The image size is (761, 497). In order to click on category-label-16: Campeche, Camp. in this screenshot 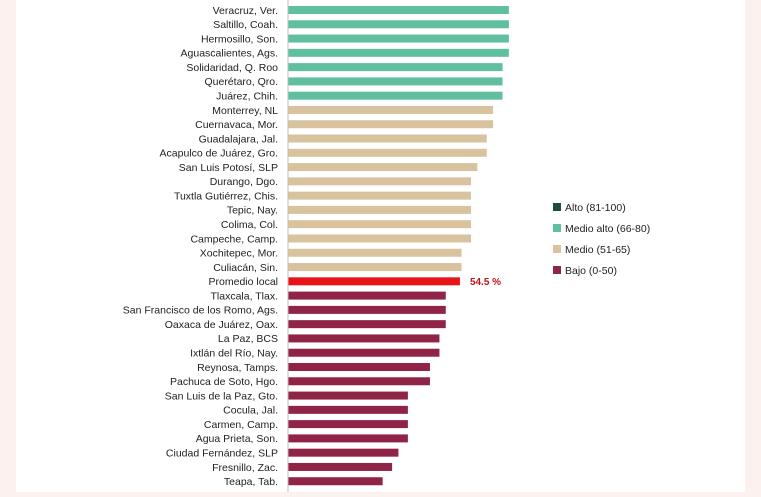, I will do `click(234, 239)`.